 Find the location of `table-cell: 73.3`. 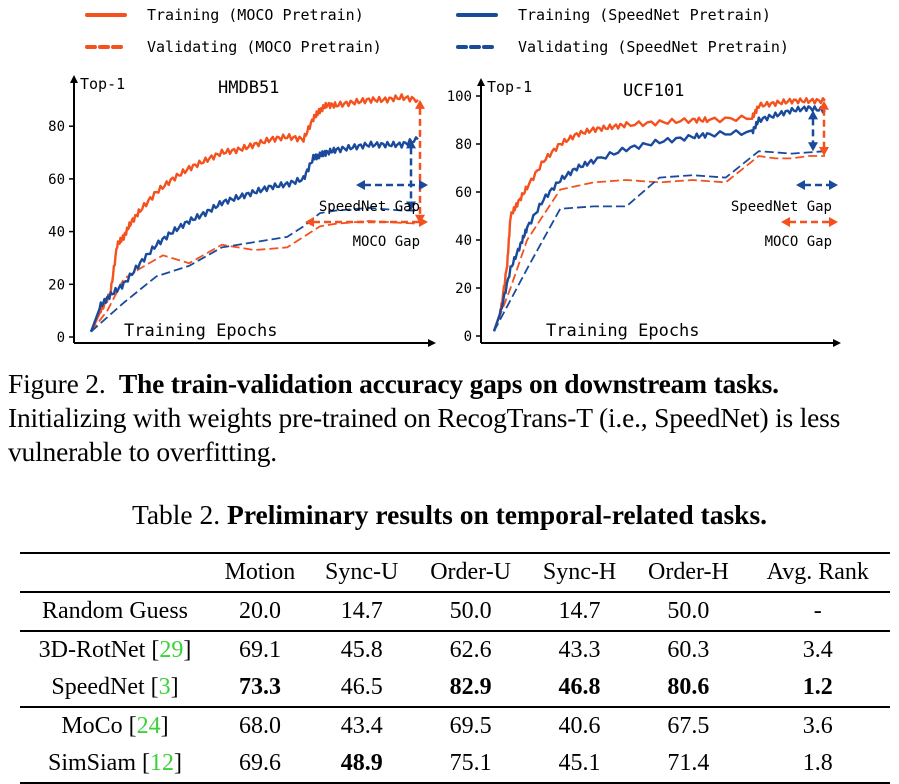

table-cell: 73.3 is located at coordinates (259, 687).